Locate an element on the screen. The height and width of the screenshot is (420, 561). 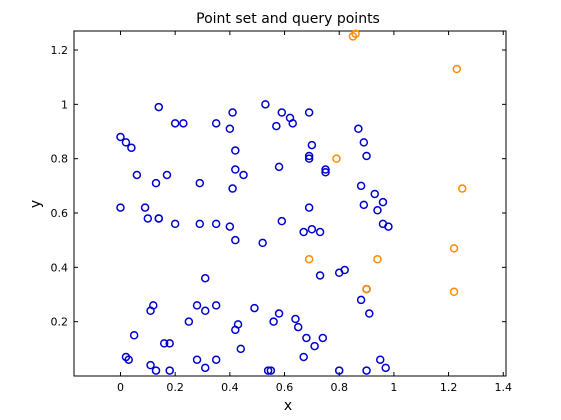
x-tick-label: 0.2 is located at coordinates (175, 387).